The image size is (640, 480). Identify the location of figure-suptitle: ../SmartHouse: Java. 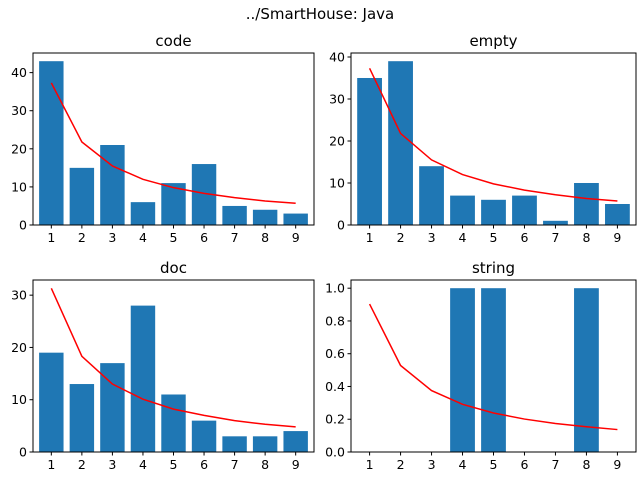
(320, 14).